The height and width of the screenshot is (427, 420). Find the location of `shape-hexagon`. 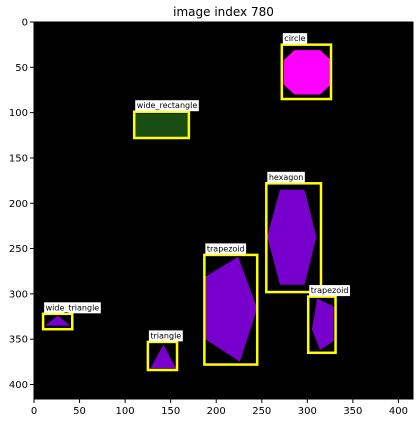

shape-hexagon is located at coordinates (292, 237).